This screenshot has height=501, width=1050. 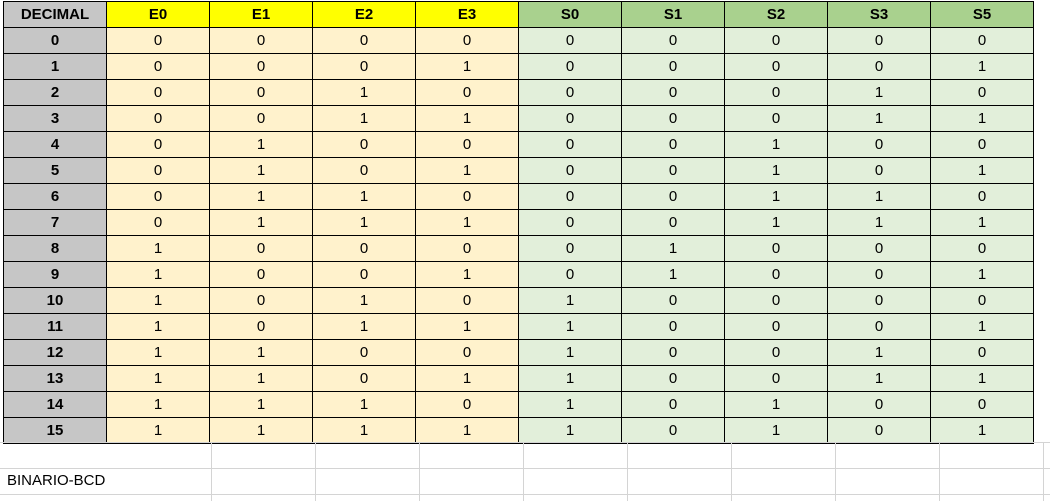 I want to click on header-decimal: DECIMAL, so click(x=55, y=14).